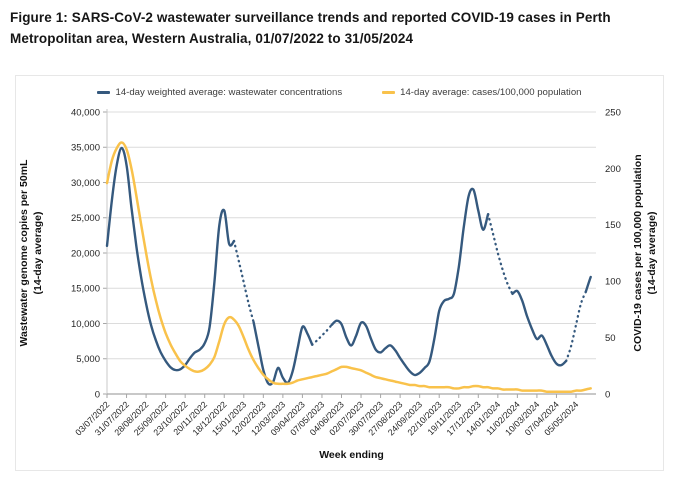 This screenshot has height=480, width=680. I want to click on y-axis-right-subtitle: (14-day average), so click(652, 253).